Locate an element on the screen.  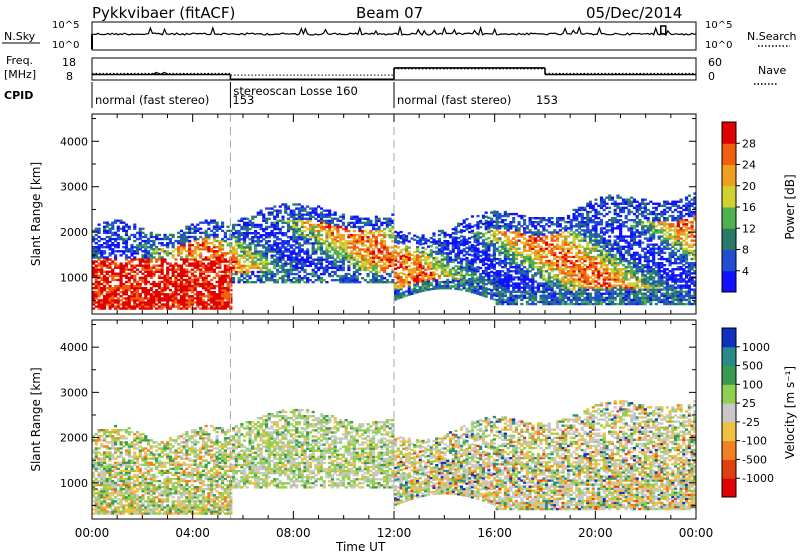
x-tick-label: 04:00 is located at coordinates (192, 533).